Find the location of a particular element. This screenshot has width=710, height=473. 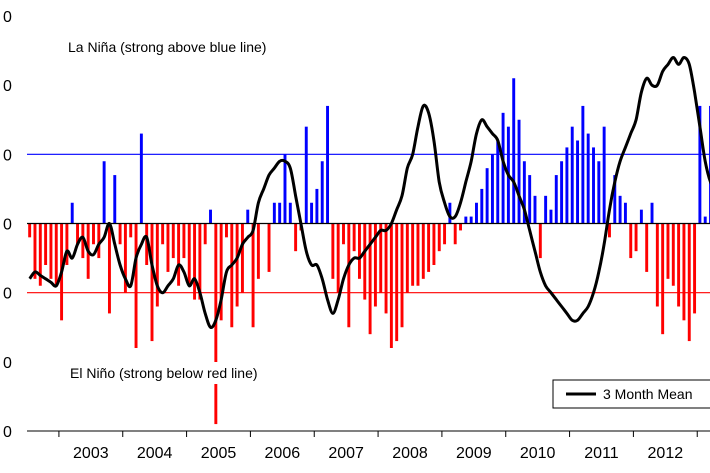

annotation-la-nina-bg is located at coordinates (175, 47).